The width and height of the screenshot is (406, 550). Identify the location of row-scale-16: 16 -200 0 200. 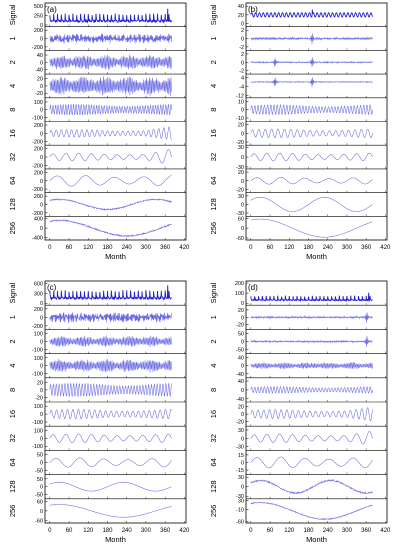
(97, 133).